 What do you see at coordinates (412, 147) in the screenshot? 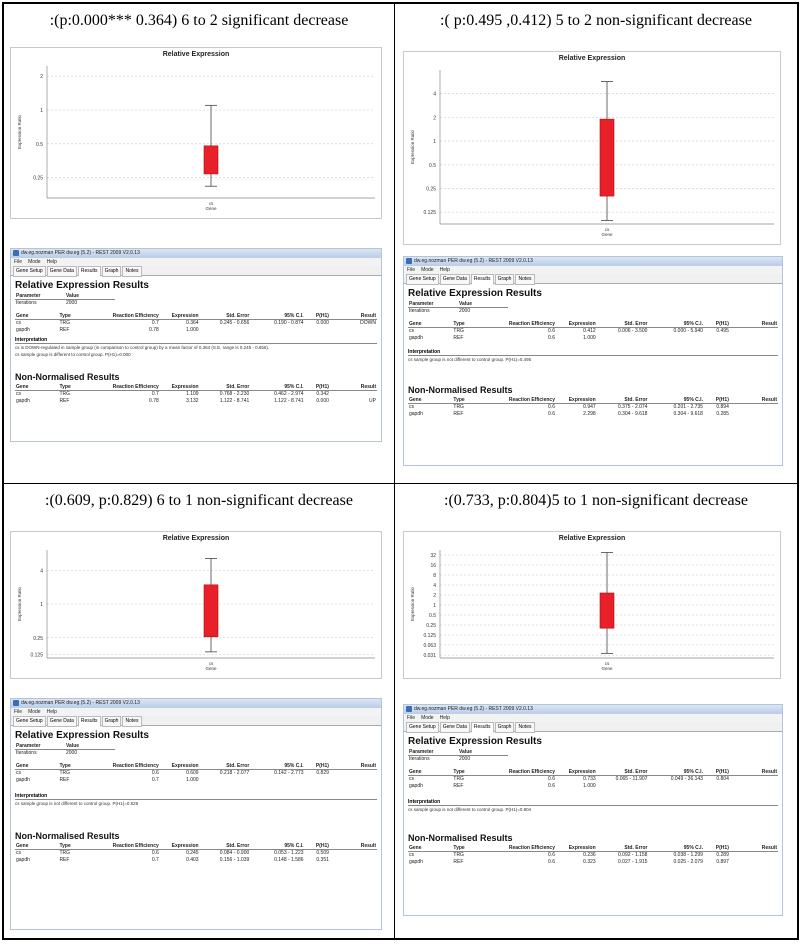
I see `y-axis-label: Expression Ratio` at bounding box center [412, 147].